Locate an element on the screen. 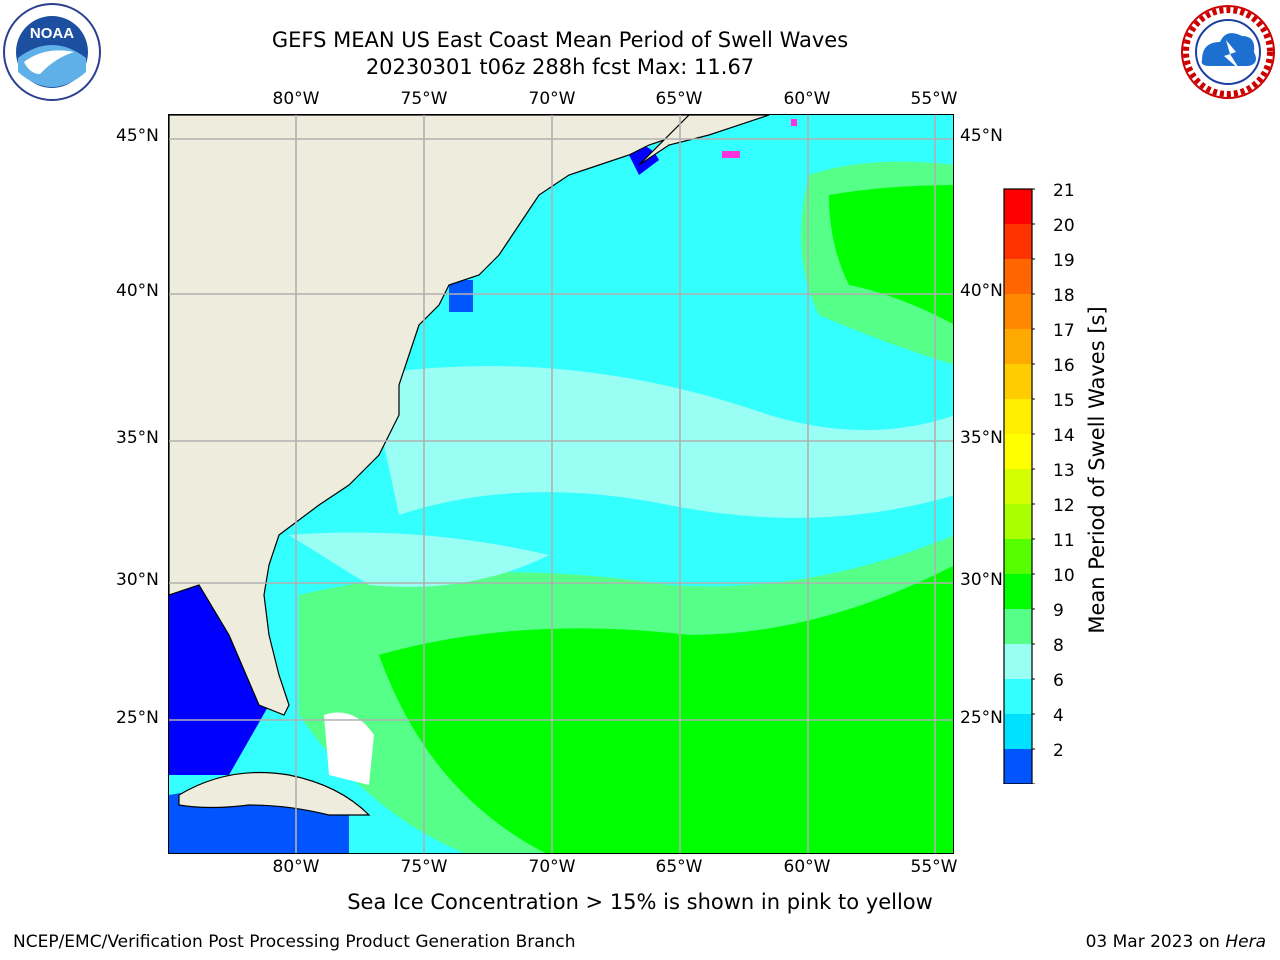  lon-label-top-55w: 55°W is located at coordinates (934, 99).